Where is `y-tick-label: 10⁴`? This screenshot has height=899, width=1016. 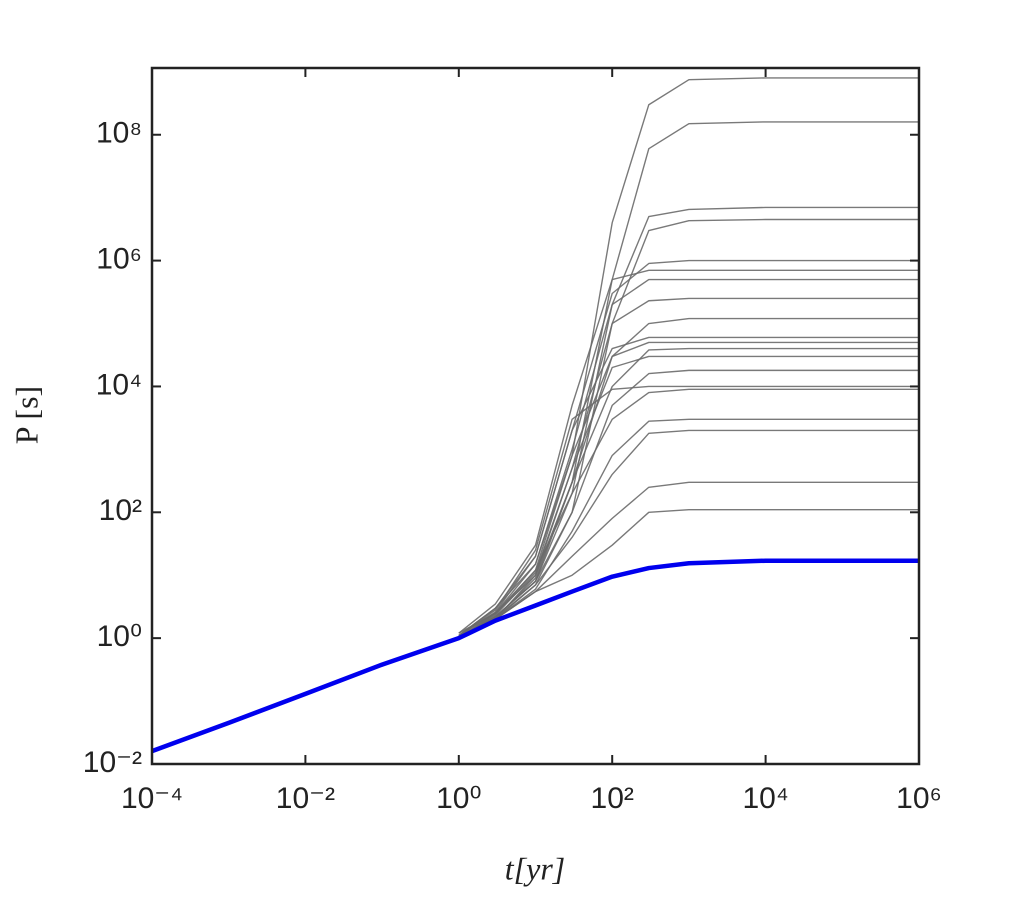
y-tick-label: 10⁴ is located at coordinates (119, 384).